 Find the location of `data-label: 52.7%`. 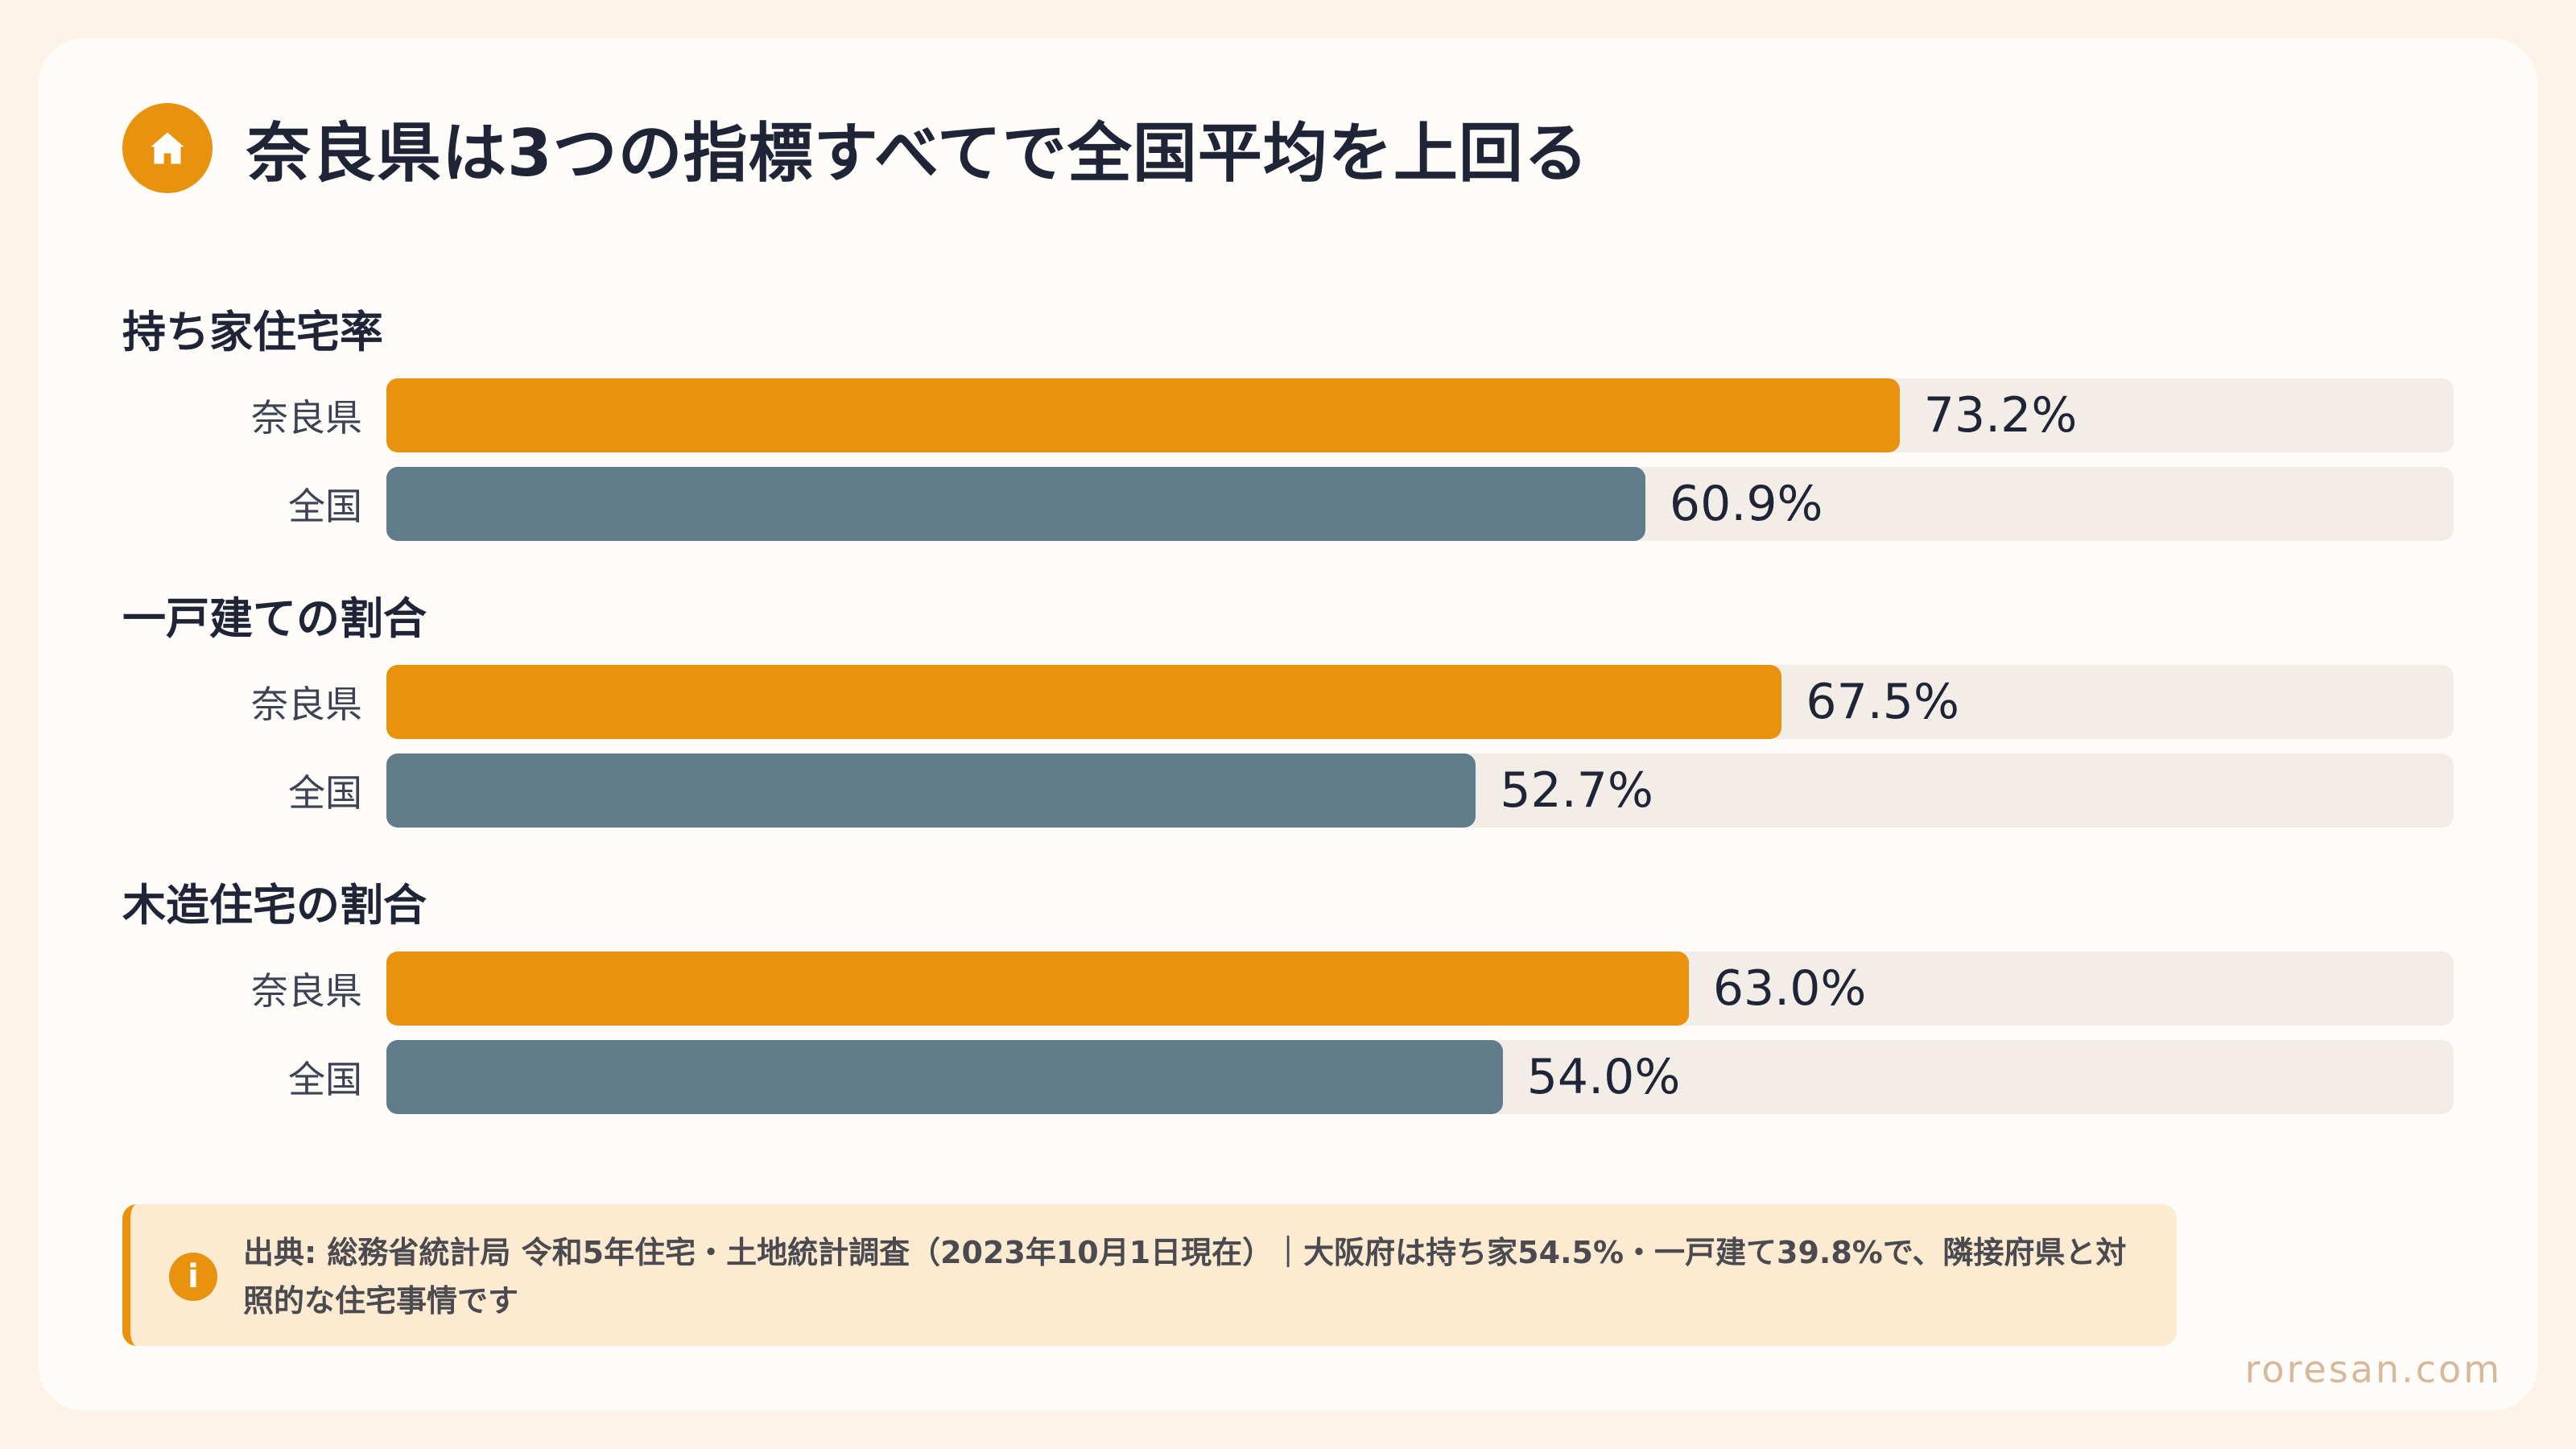

data-label: 52.7% is located at coordinates (1576, 790).